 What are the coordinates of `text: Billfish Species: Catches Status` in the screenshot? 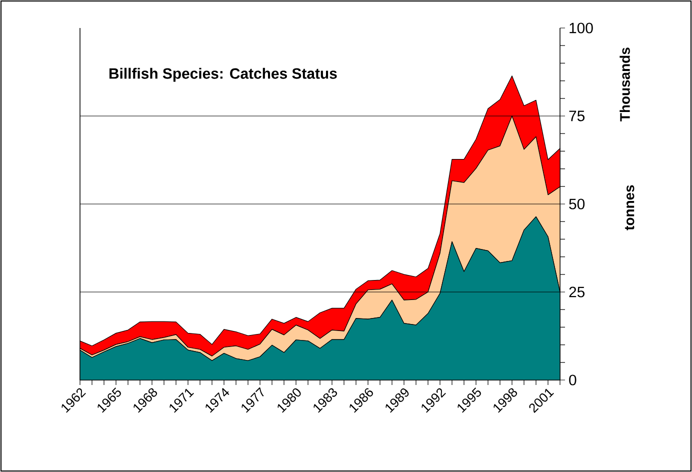 It's located at (223, 75).